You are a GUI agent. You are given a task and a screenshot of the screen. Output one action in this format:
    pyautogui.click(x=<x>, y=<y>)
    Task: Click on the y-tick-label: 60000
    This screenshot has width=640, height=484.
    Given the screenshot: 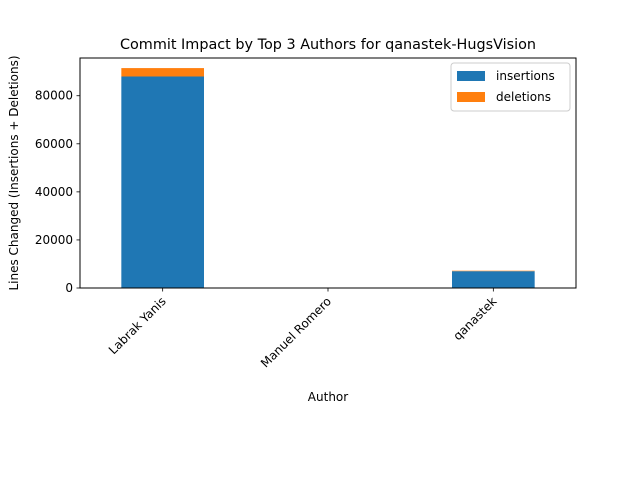 What is the action you would take?
    pyautogui.click(x=54, y=144)
    